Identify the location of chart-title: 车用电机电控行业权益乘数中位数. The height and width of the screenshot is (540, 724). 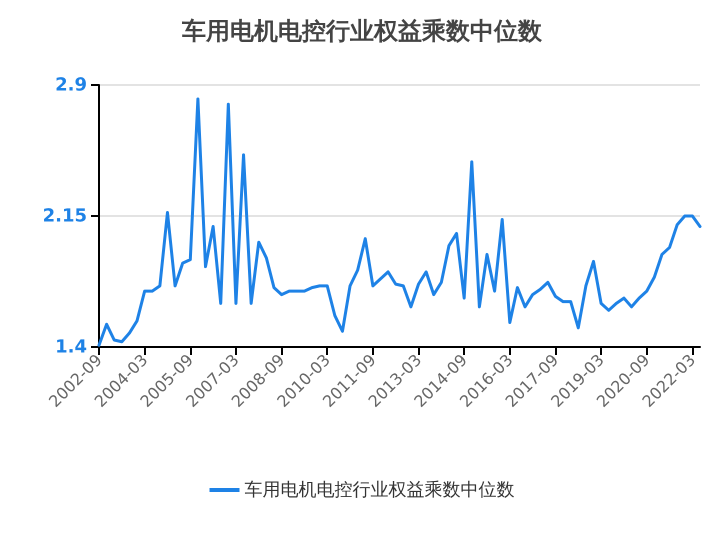
(362, 31).